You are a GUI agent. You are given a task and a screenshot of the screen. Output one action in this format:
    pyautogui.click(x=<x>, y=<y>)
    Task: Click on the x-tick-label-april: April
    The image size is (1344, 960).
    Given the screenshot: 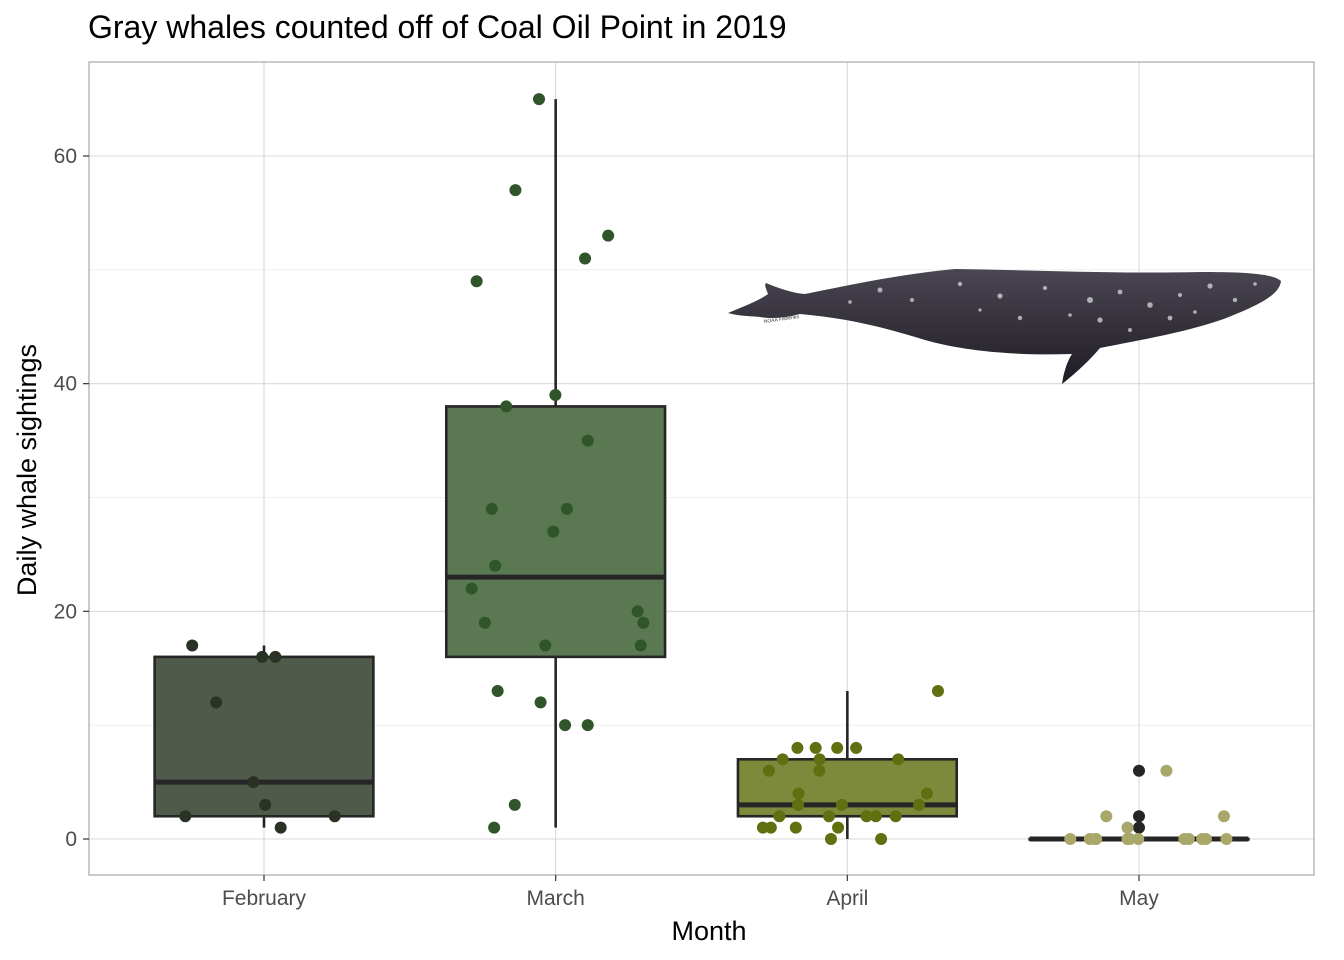 What is the action you would take?
    pyautogui.click(x=847, y=898)
    